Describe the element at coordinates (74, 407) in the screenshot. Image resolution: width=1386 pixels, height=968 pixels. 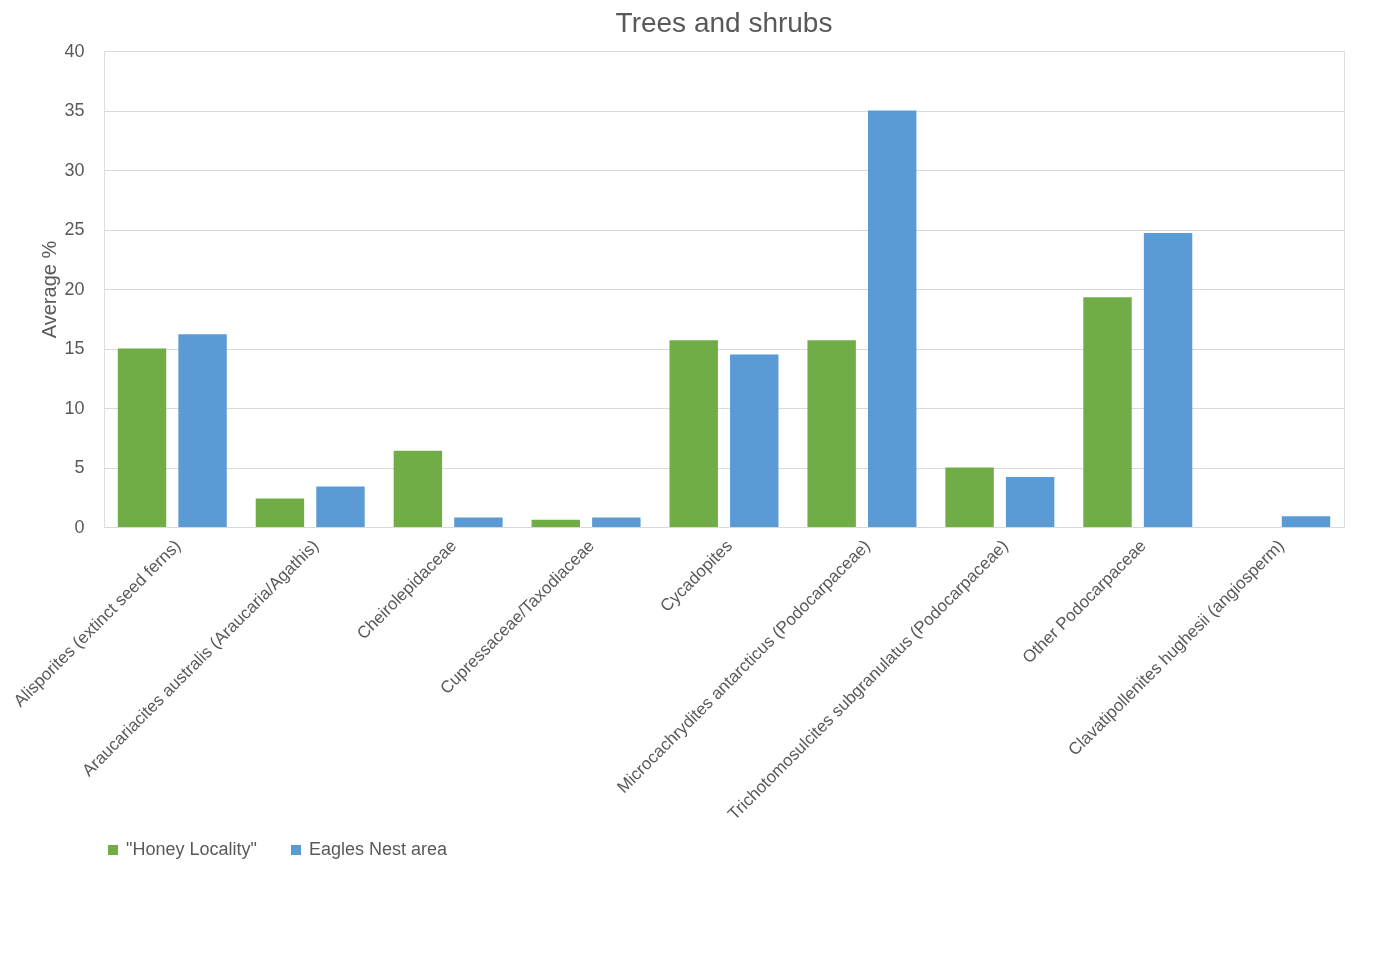
I see `y-tick-label: 10` at that location.